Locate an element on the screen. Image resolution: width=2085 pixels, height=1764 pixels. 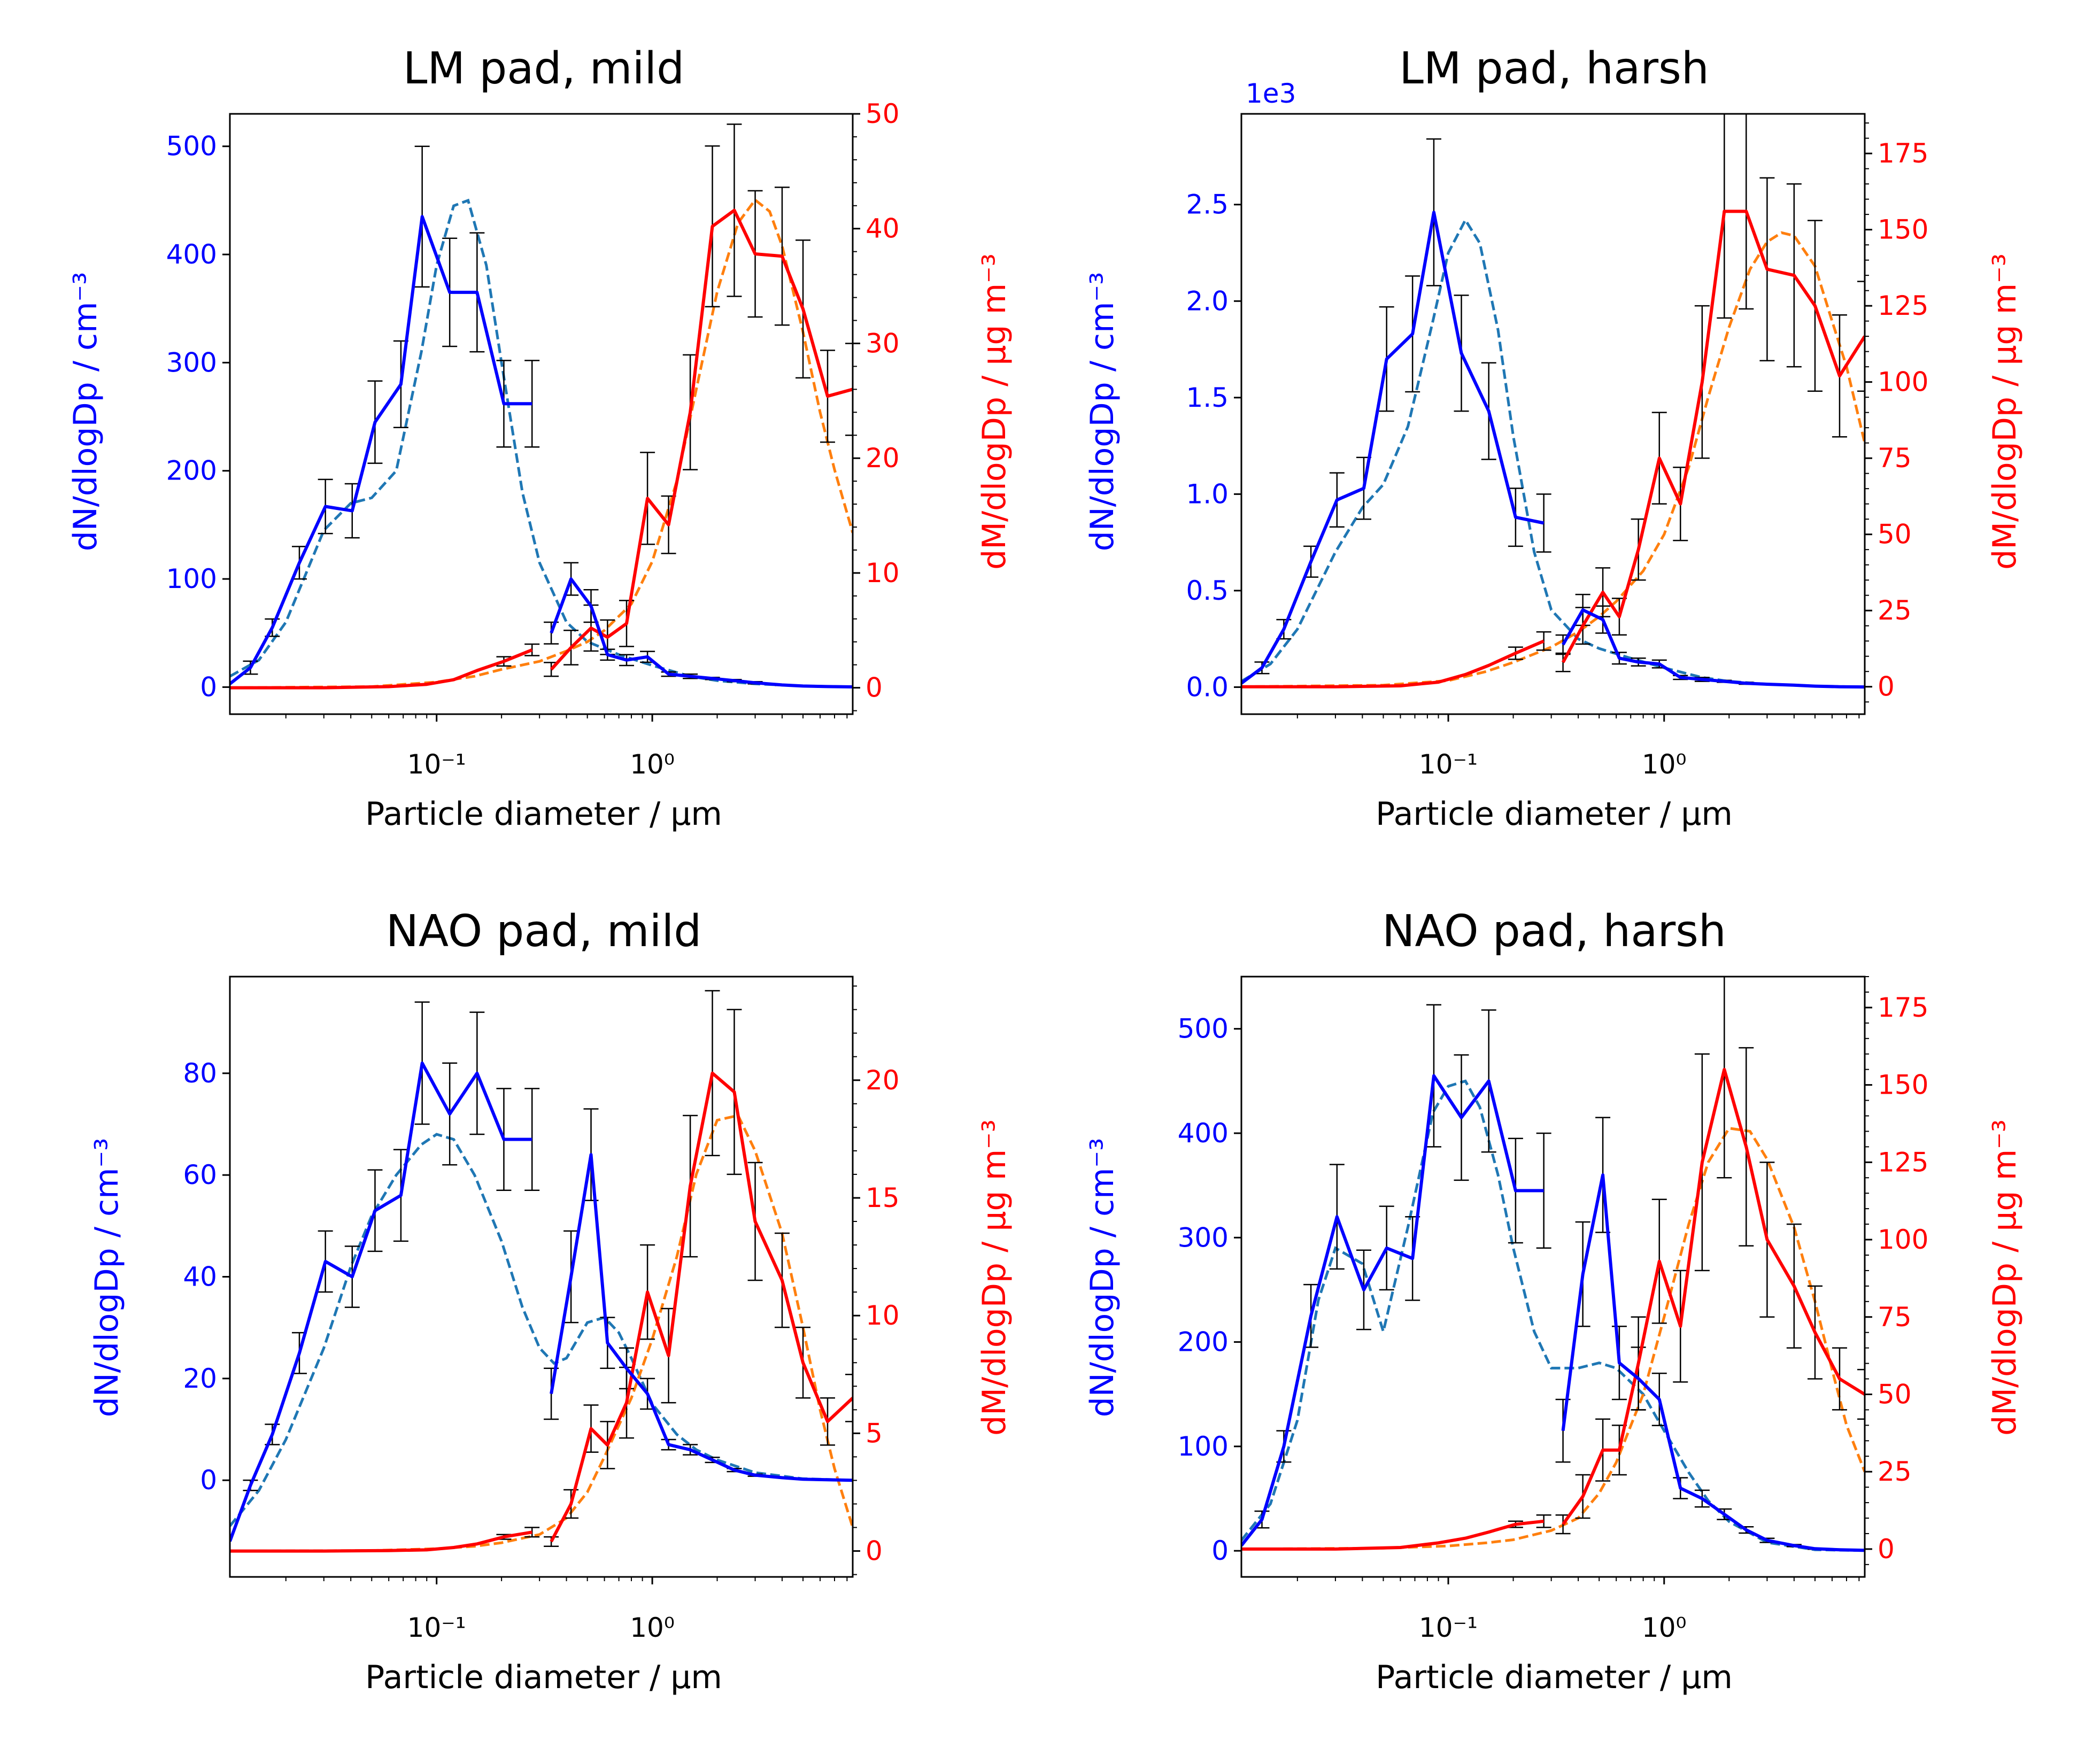
y-tick-label-left: 1.0 is located at coordinates (1207, 494).